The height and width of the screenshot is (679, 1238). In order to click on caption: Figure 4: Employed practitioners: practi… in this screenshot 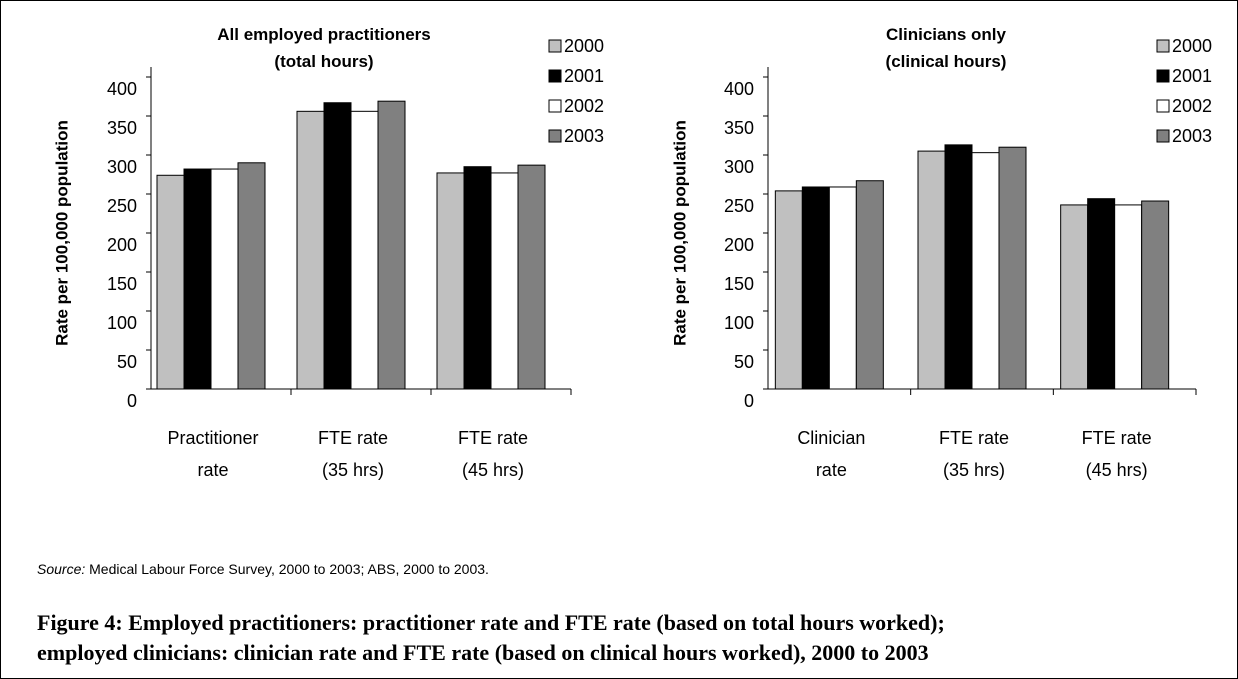, I will do `click(491, 637)`.